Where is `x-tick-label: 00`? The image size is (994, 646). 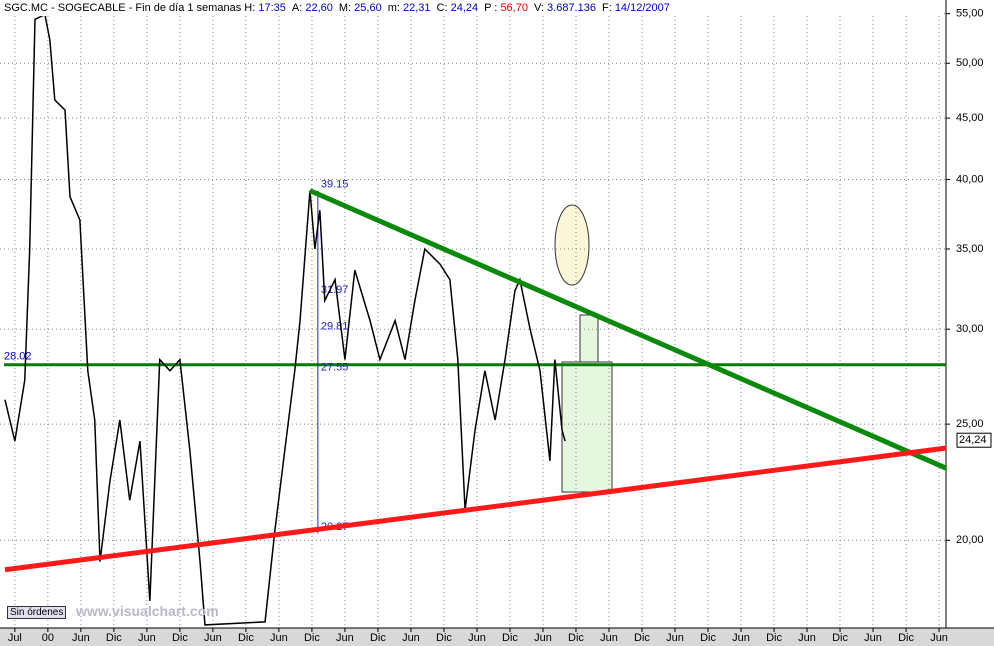
x-tick-label: 00 is located at coordinates (48, 638).